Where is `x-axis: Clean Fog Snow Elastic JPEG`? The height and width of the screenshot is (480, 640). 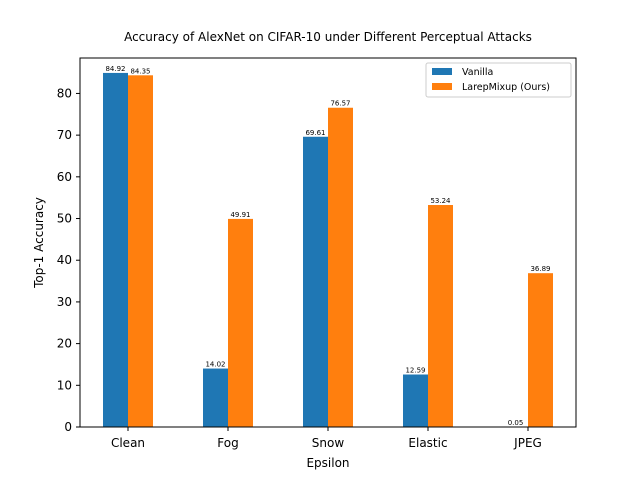 x-axis: Clean Fog Snow Elastic JPEG is located at coordinates (326, 438).